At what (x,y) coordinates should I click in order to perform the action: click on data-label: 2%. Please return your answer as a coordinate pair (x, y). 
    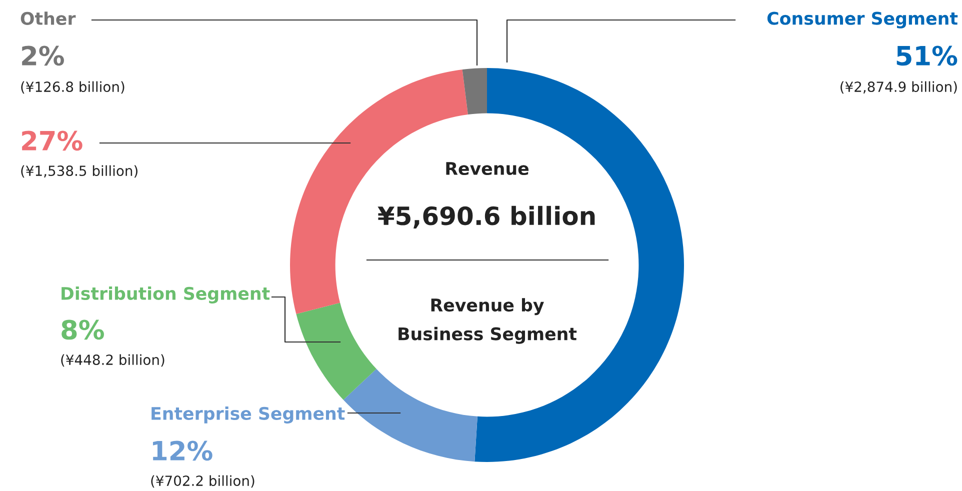
    Looking at the image, I should click on (43, 56).